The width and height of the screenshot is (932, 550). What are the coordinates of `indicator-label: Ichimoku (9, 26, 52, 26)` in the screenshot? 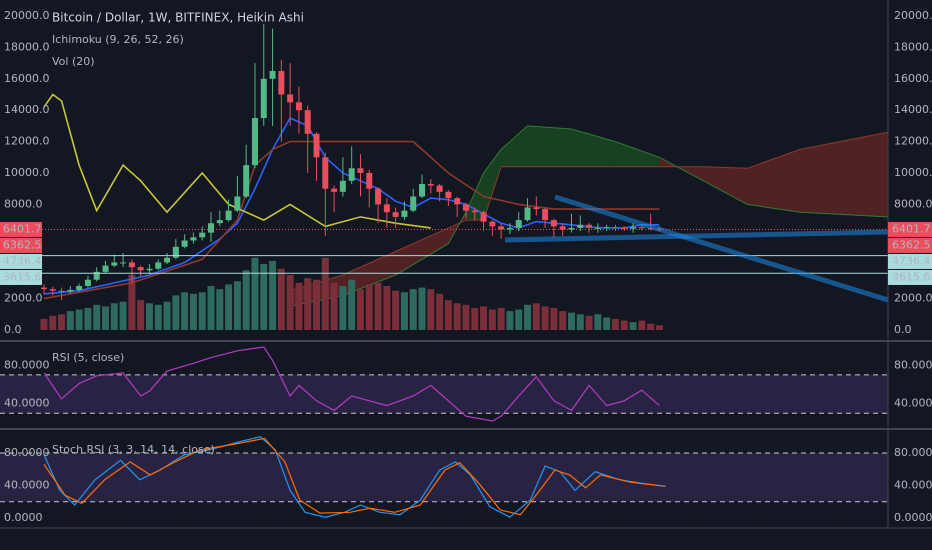 It's located at (118, 39).